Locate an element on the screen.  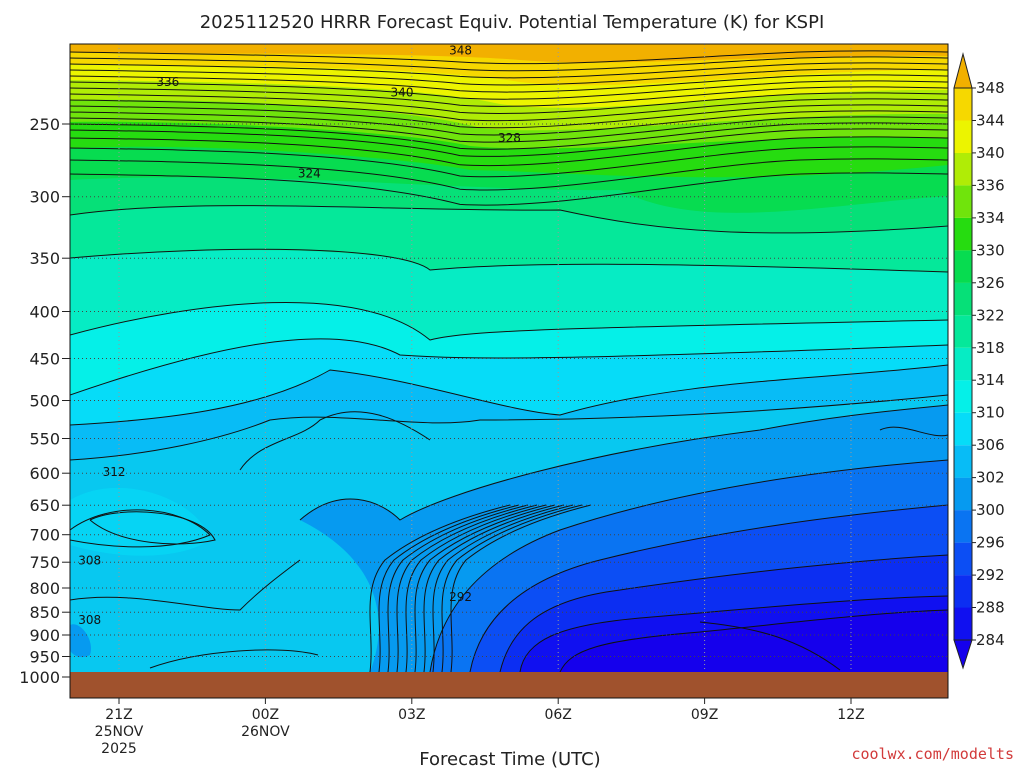
colorbar-label: 322 is located at coordinates (990, 315).